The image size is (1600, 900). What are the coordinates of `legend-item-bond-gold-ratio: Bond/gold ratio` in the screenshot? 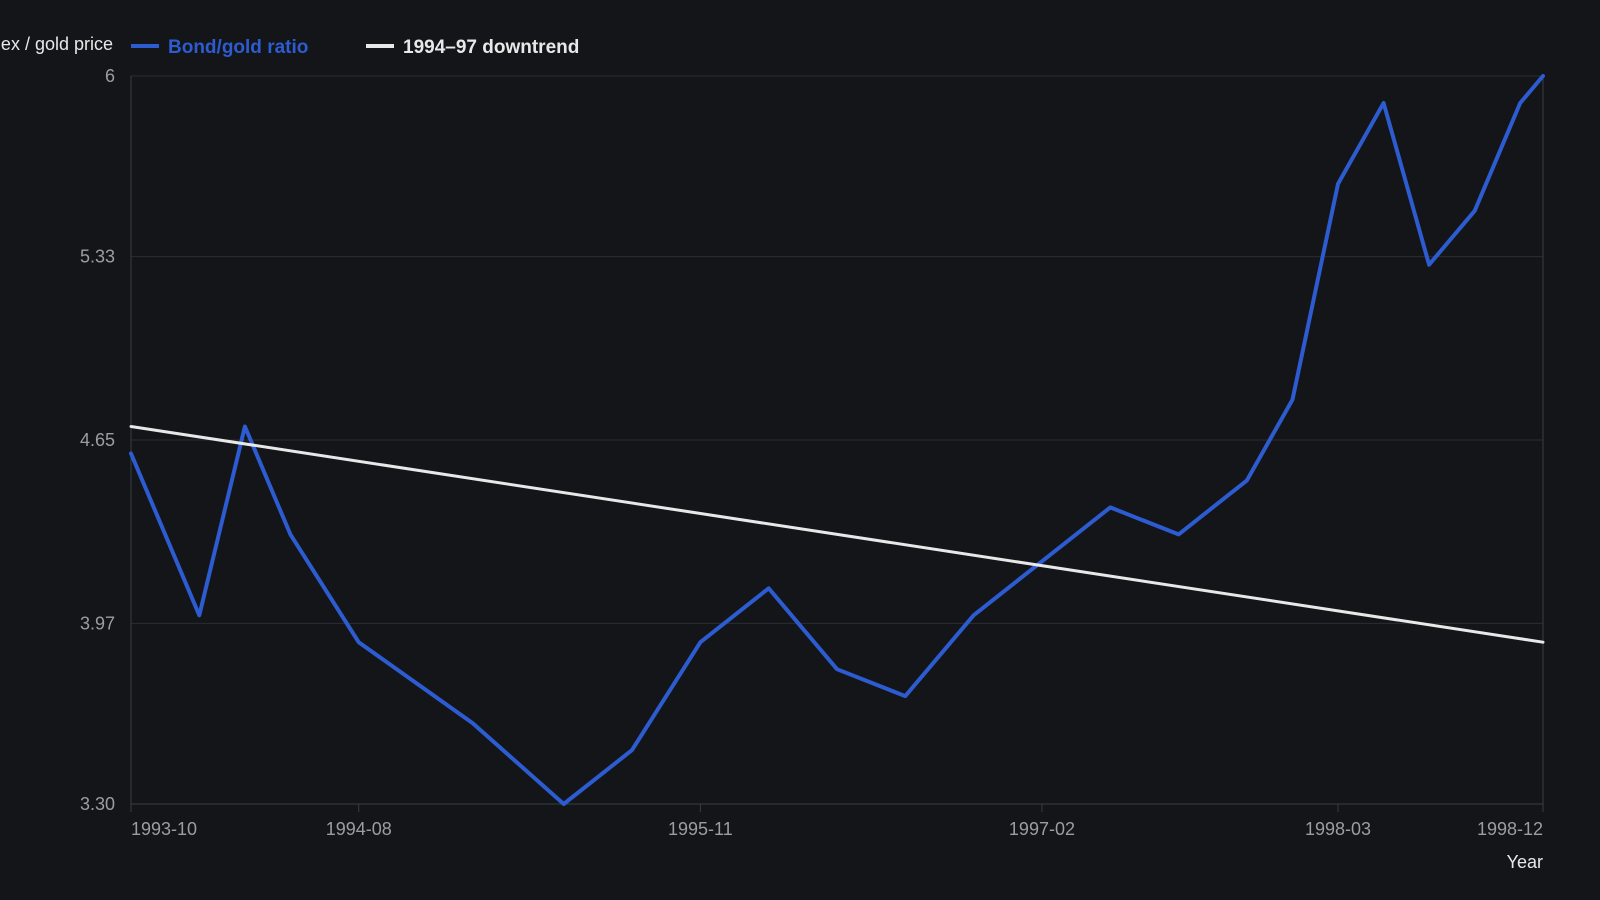 It's located at (219, 47).